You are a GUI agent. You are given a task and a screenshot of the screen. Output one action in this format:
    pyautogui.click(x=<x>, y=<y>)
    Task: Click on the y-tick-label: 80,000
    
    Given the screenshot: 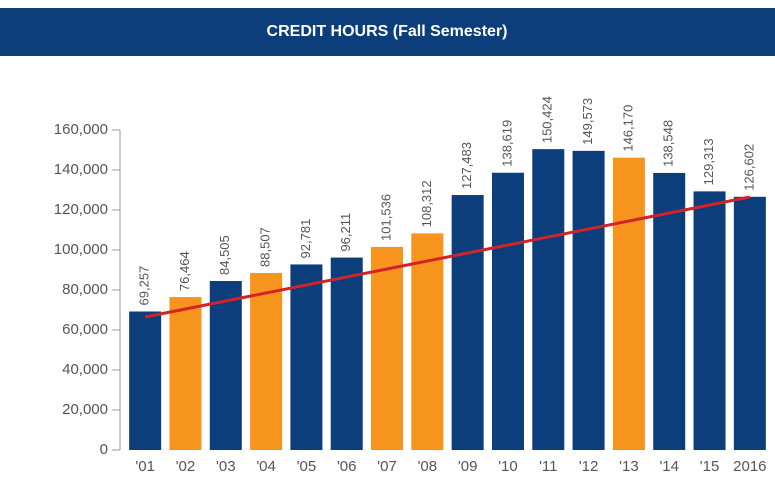 What is the action you would take?
    pyautogui.click(x=85, y=289)
    